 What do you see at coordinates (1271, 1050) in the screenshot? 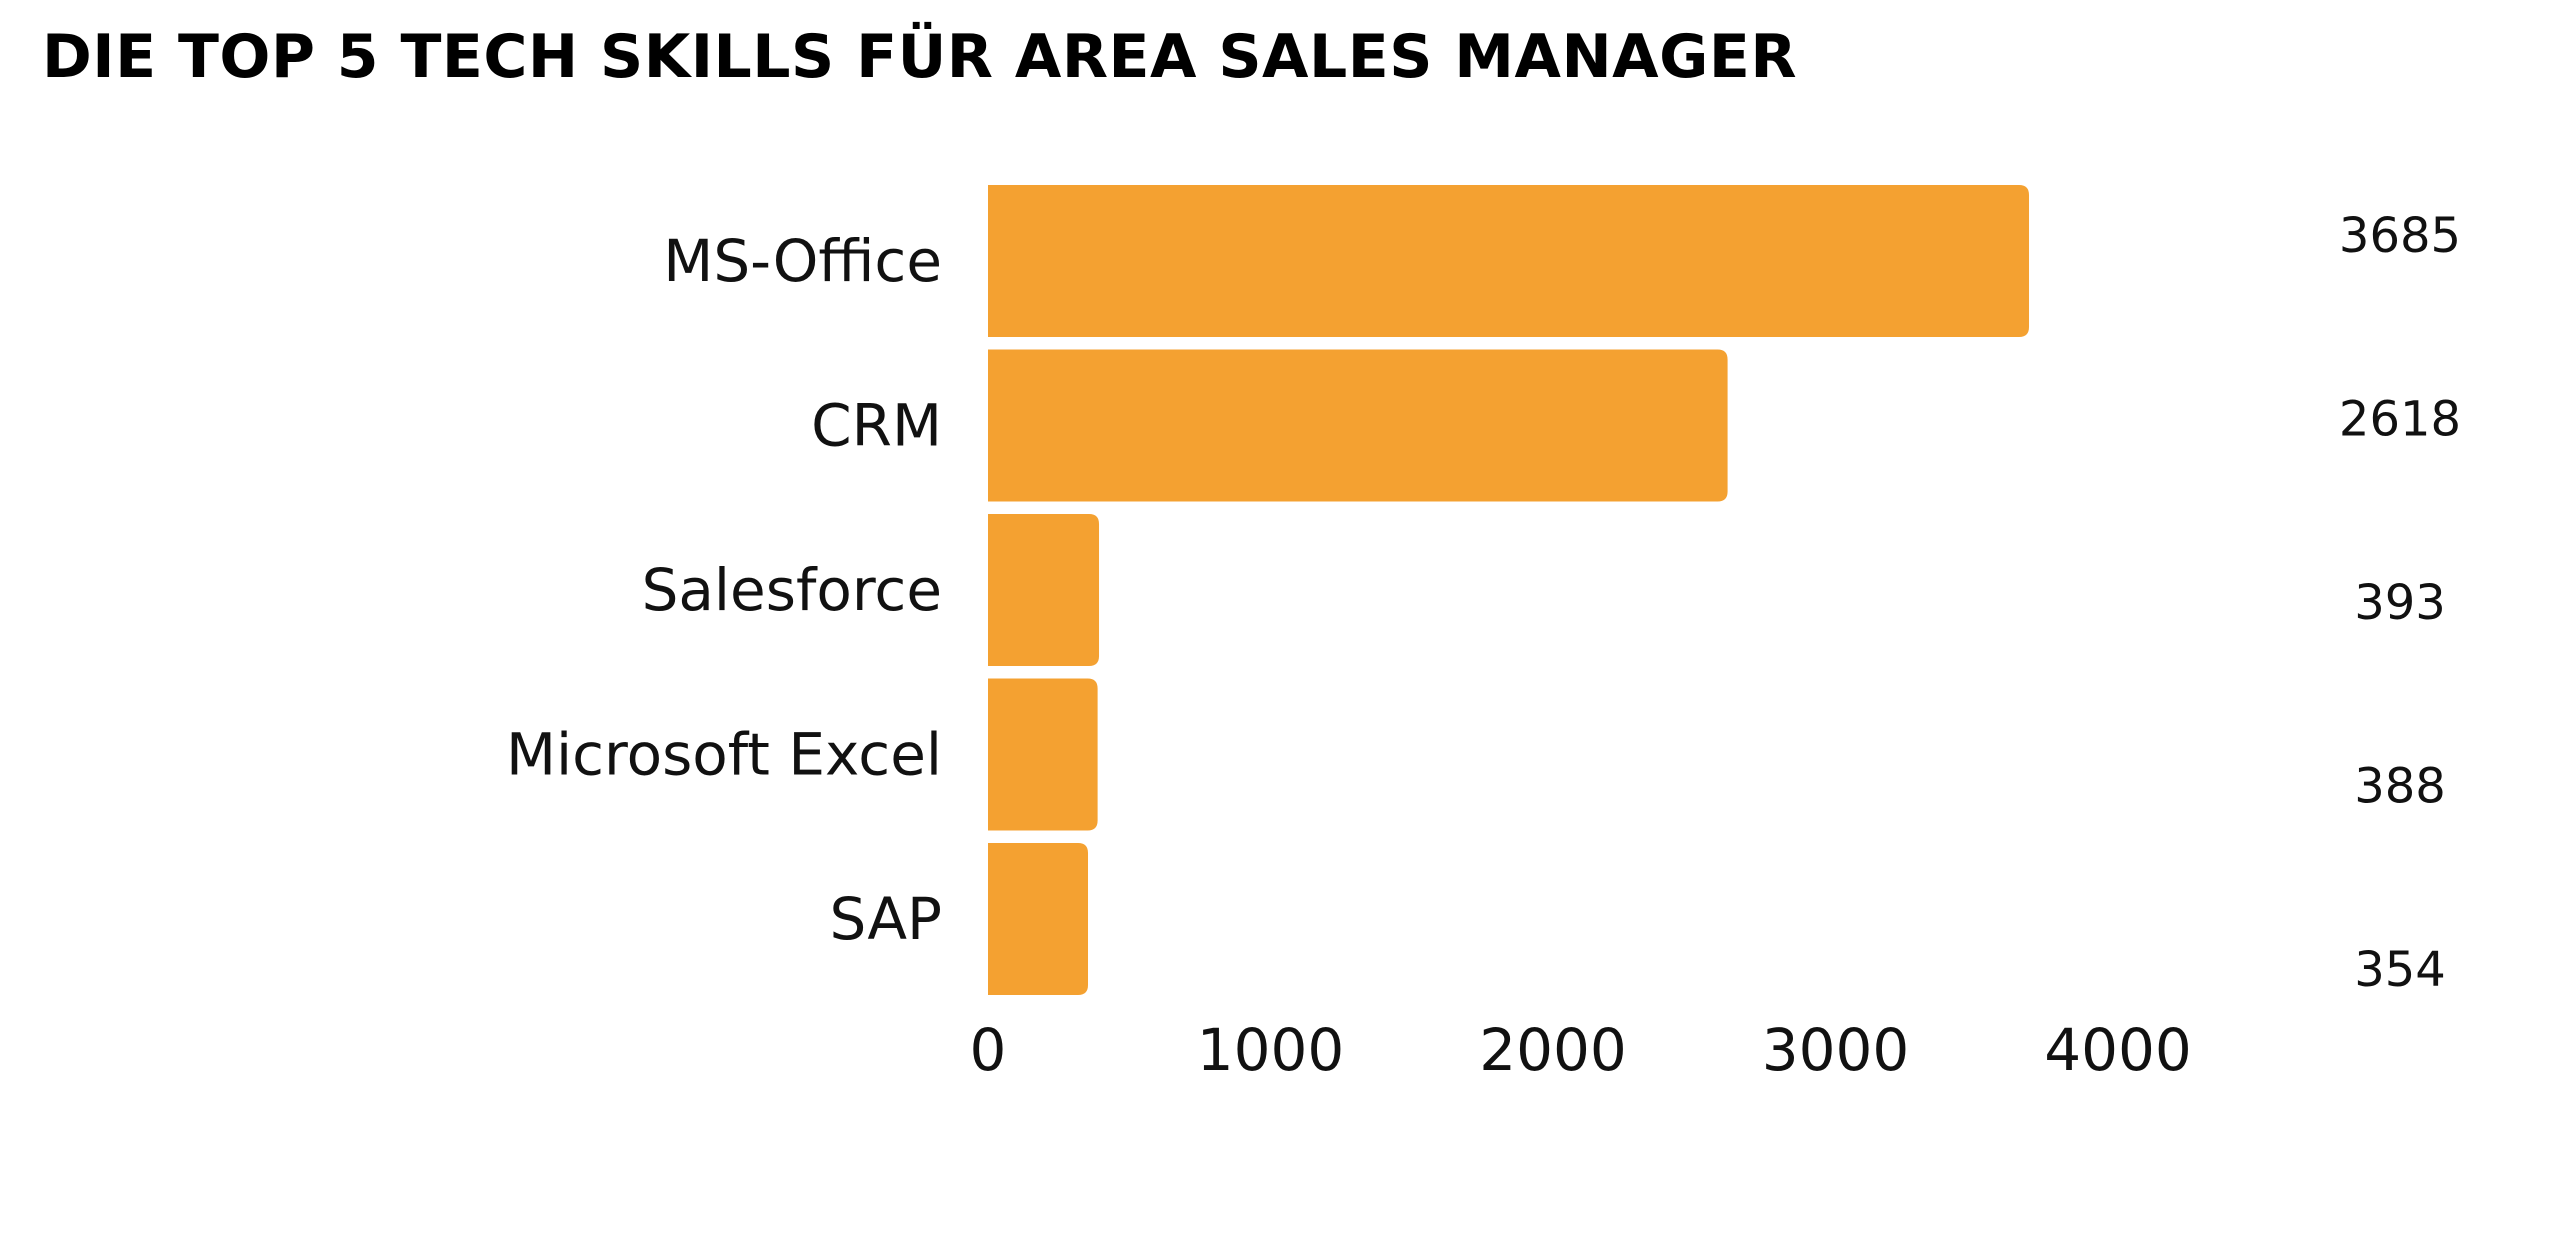
I see `x-tick-label: 1000` at bounding box center [1271, 1050].